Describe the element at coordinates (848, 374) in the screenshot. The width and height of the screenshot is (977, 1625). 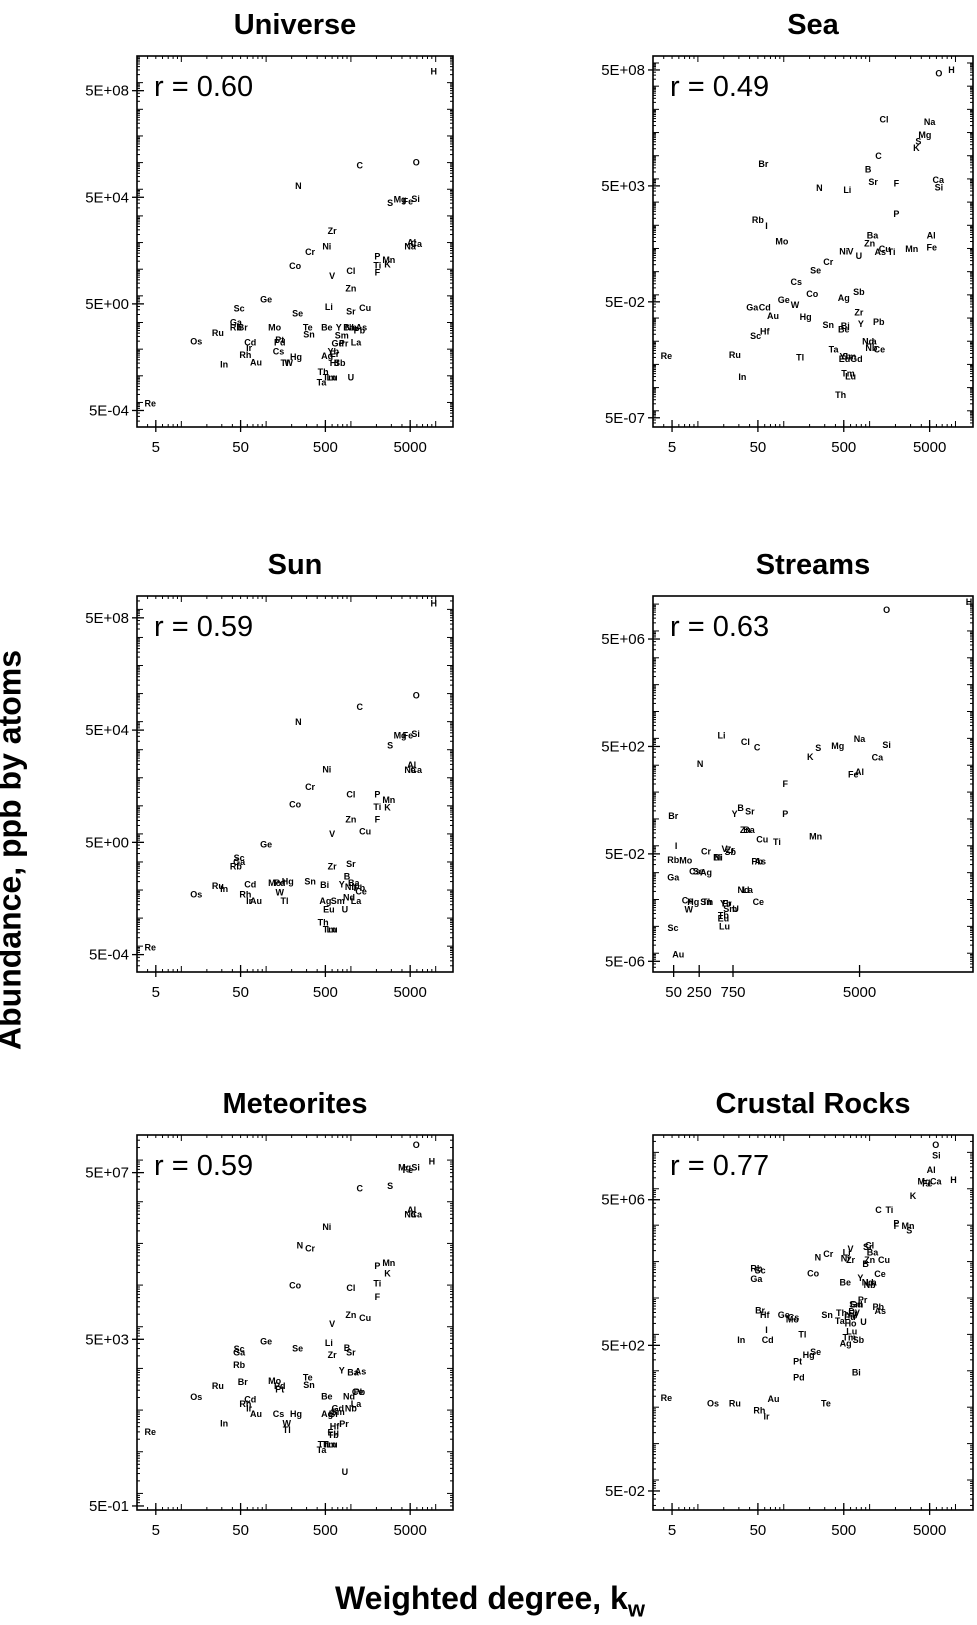
I see `point-Tm: Tm` at that location.